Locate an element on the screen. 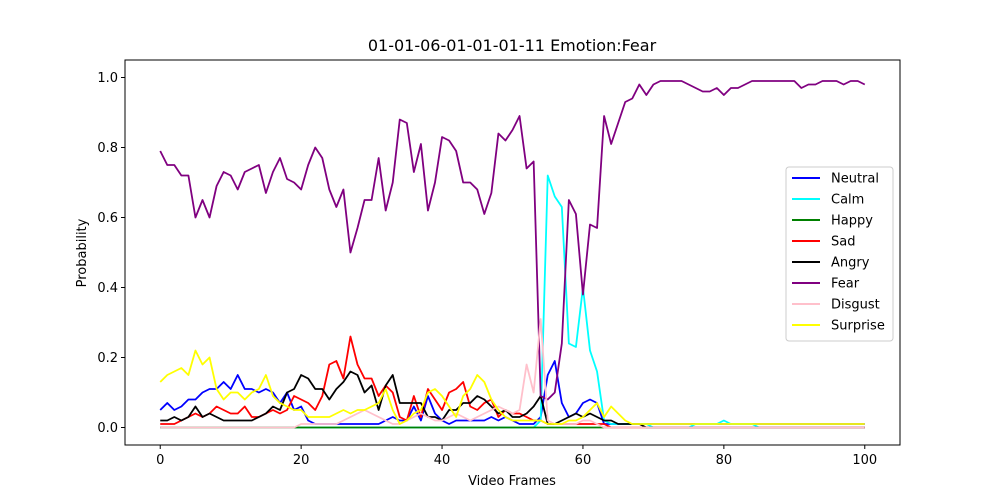 The image size is (1000, 500). x-axis: 0 20 40 60 80 100 is located at coordinates (516, 456).